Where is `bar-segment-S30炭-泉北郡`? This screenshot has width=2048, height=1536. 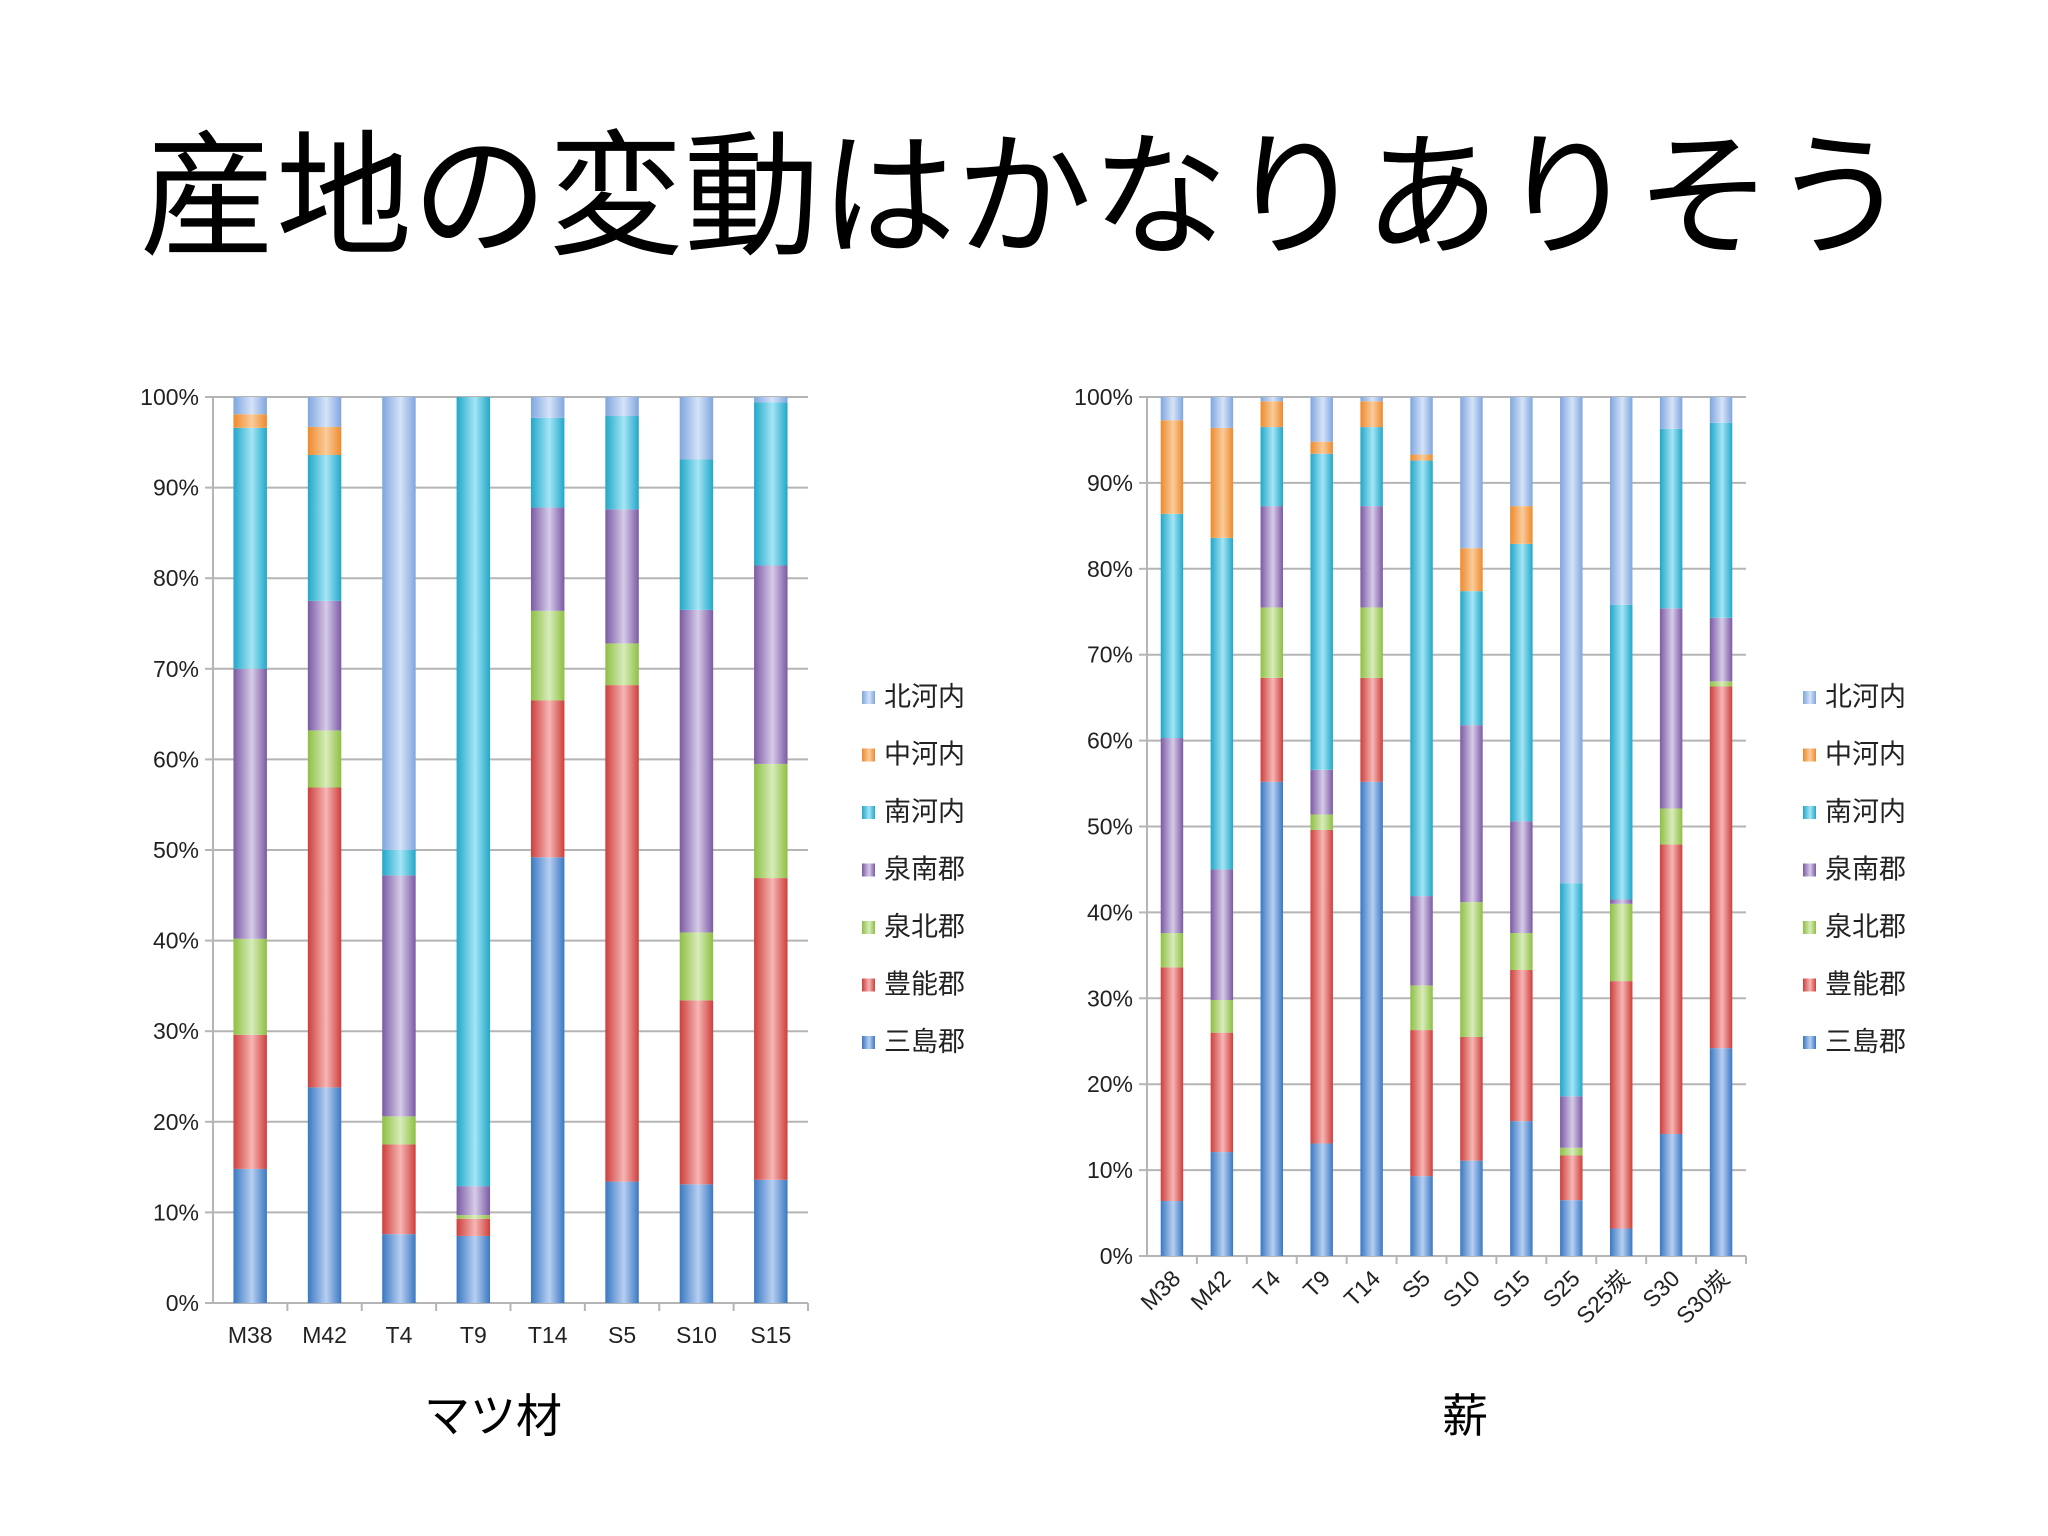
bar-segment-S30炭-泉北郡 is located at coordinates (1721, 684).